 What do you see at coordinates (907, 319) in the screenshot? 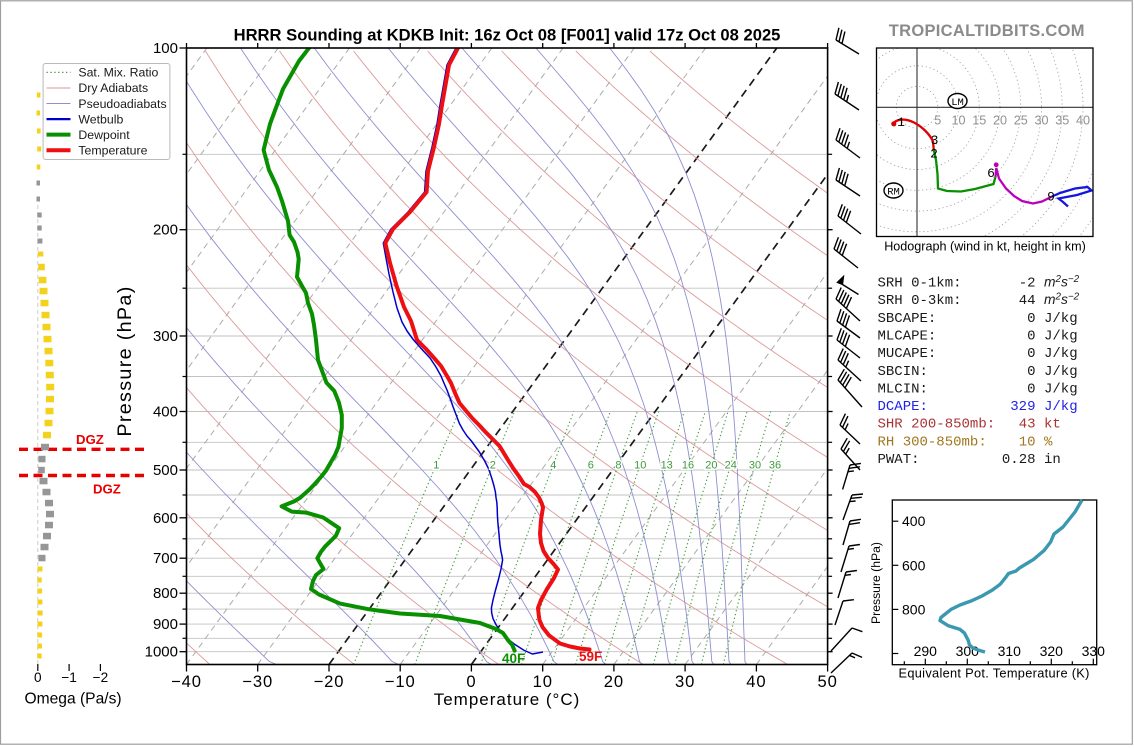
I see `svg-text: SBCAPE:` at bounding box center [907, 319].